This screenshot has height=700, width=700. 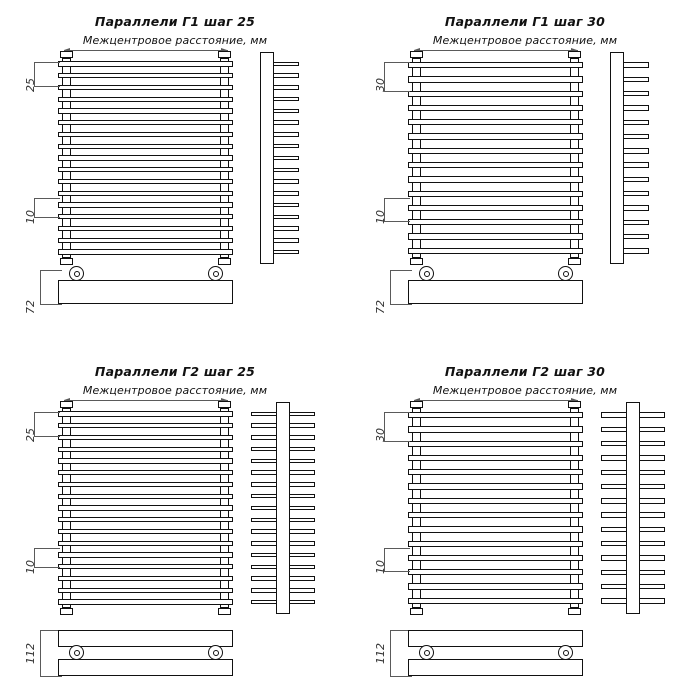 What do you see at coordinates (574, 50) in the screenshot?
I see `dimension-arrow-right` at bounding box center [574, 50].